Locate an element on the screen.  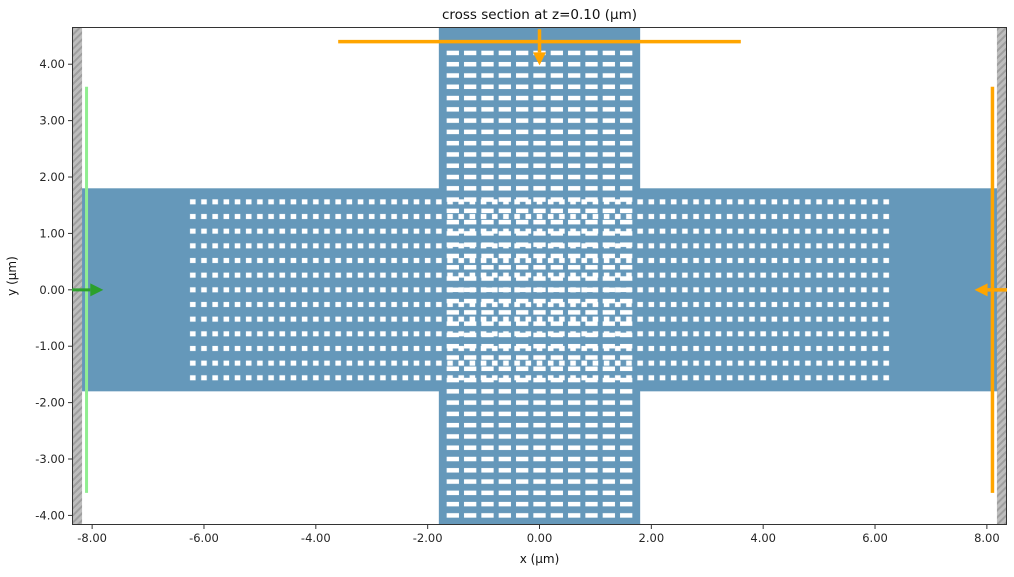
y-tick-label: -3.00 is located at coordinates (50, 459).